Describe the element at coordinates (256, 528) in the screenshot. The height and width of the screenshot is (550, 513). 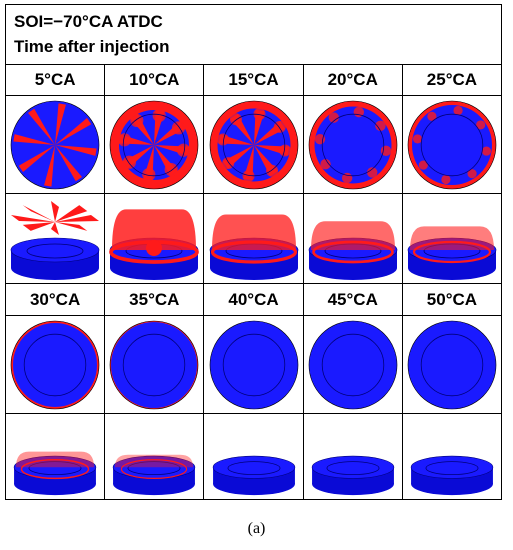
I see `figure-caption: (a)` at that location.